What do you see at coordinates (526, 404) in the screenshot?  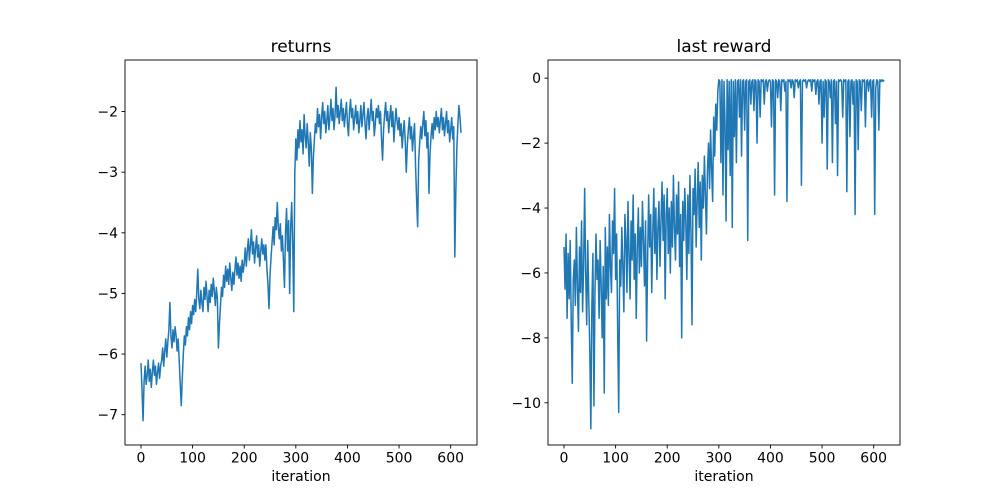 I see `y-tick-label: −10` at bounding box center [526, 404].